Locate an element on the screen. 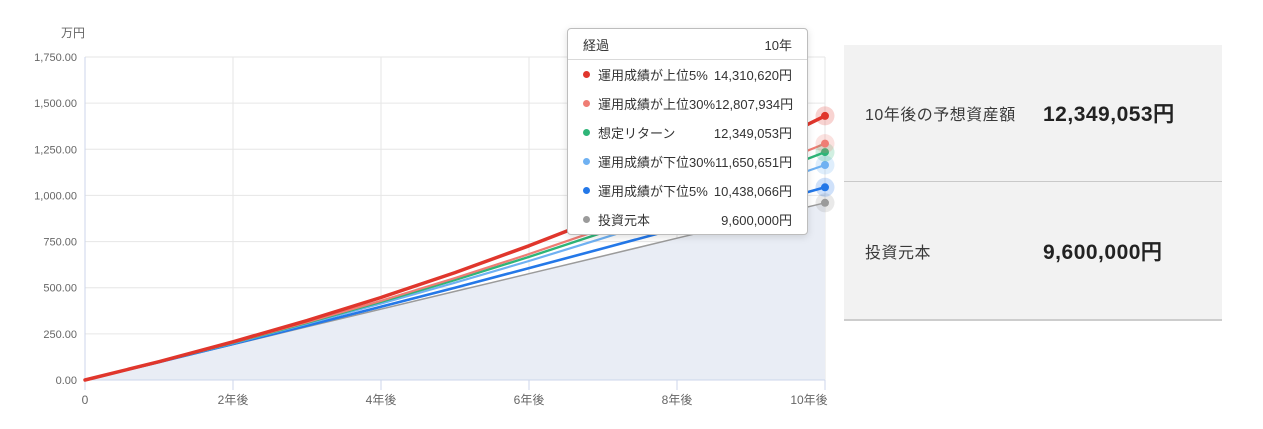 The width and height of the screenshot is (1263, 429). tooltip-elapsed-label: 経過 is located at coordinates (596, 45).